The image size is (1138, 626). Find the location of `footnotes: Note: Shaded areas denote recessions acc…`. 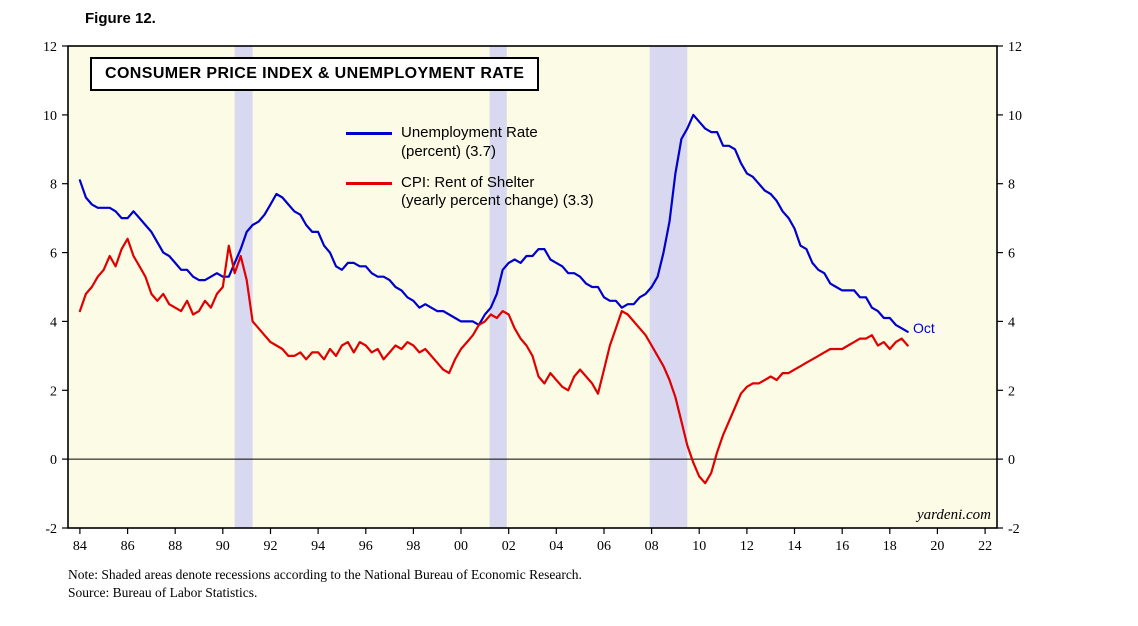

footnotes: Note: Shaded areas denote recessions acc… is located at coordinates (325, 583).